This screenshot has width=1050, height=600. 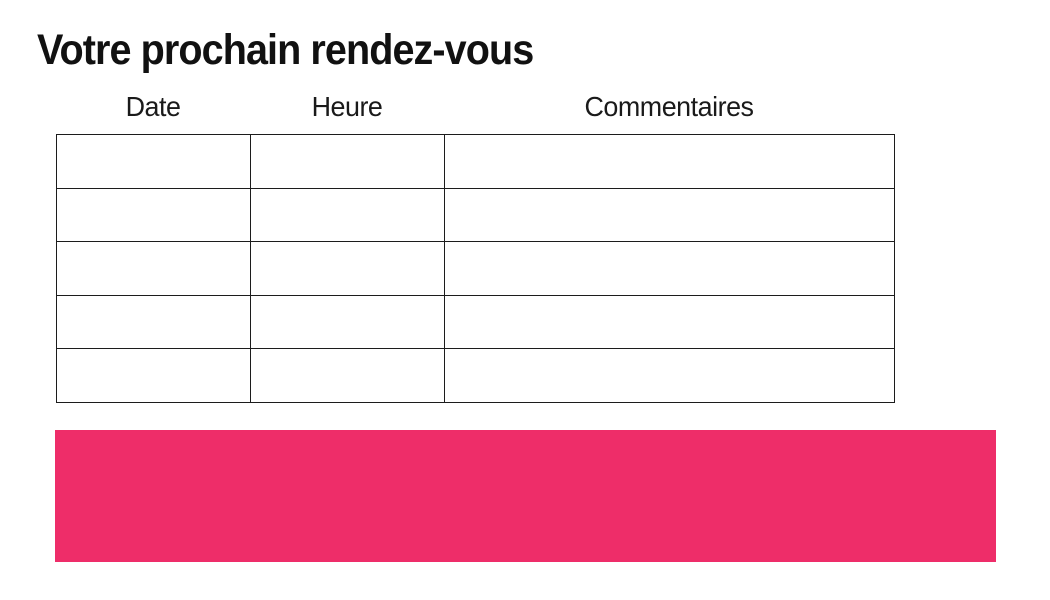 I want to click on page-title: Votre prochain rendez-vous, so click(x=285, y=50).